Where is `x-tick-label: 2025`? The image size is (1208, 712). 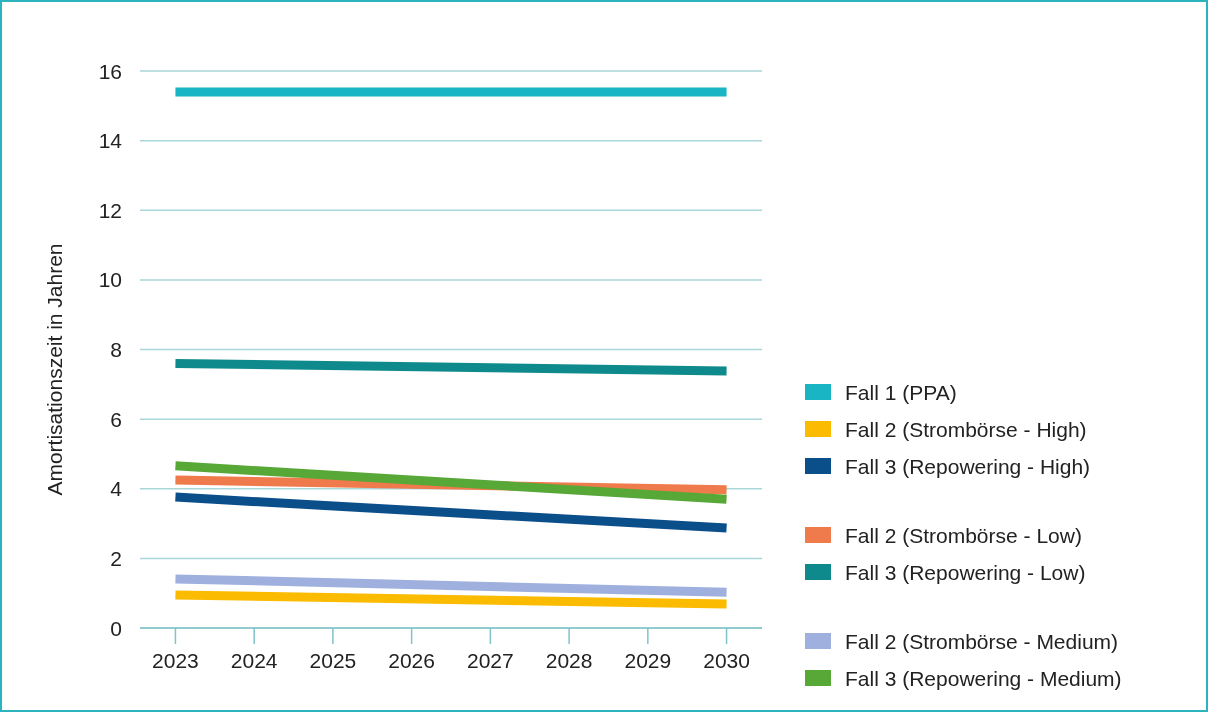 x-tick-label: 2025 is located at coordinates (333, 660).